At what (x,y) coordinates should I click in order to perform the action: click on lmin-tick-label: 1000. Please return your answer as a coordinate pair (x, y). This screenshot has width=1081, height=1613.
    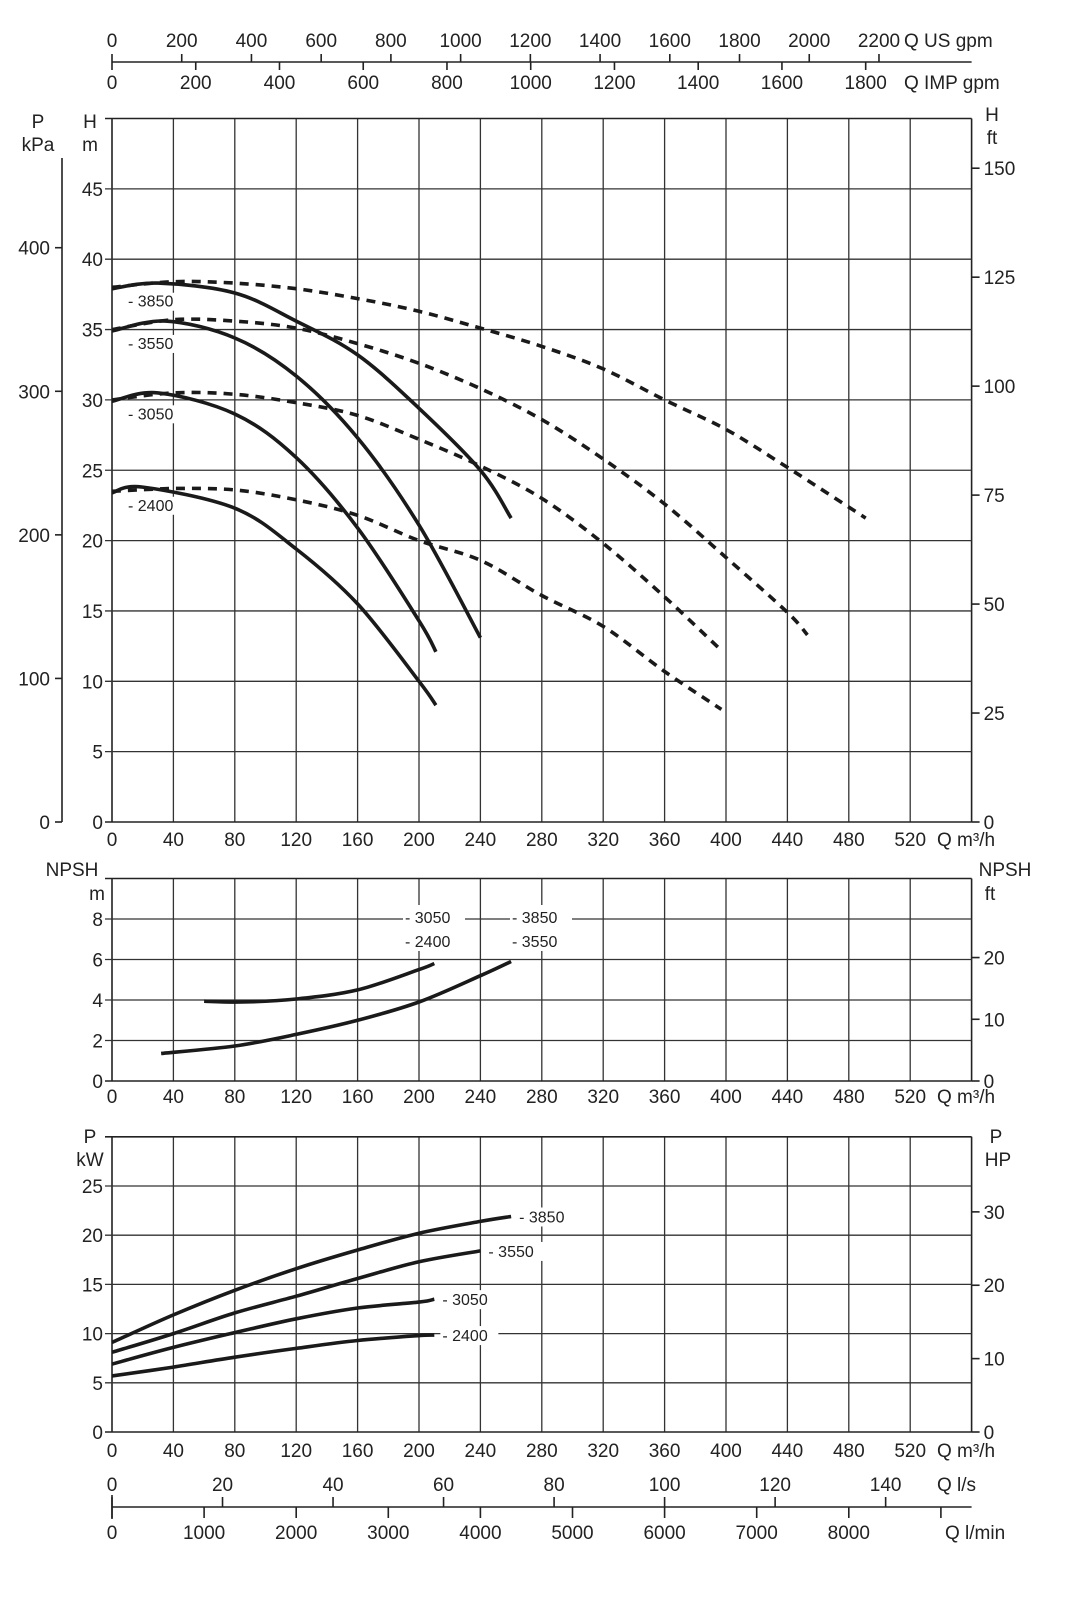
    Looking at the image, I should click on (204, 1533).